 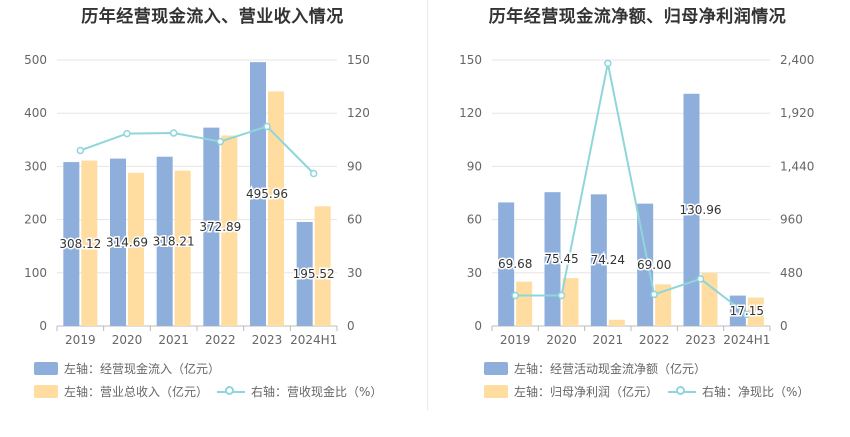 What do you see at coordinates (80, 244) in the screenshot?
I see `bar-data-label: 308.12` at bounding box center [80, 244].